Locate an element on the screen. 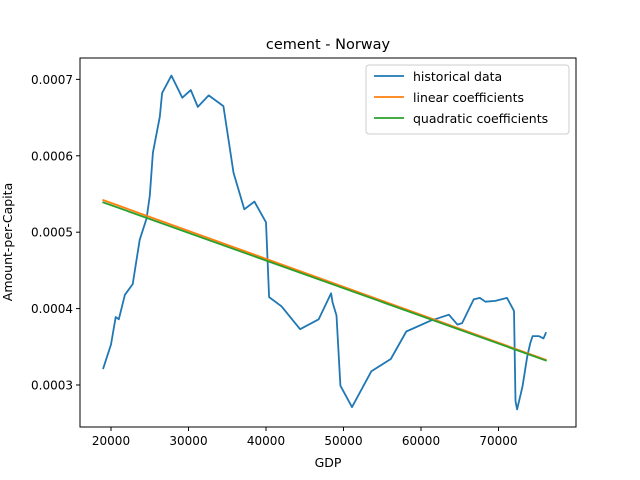 Image resolution: width=640 pixels, height=480 pixels. x-tick-label: 30000 is located at coordinates (188, 441).